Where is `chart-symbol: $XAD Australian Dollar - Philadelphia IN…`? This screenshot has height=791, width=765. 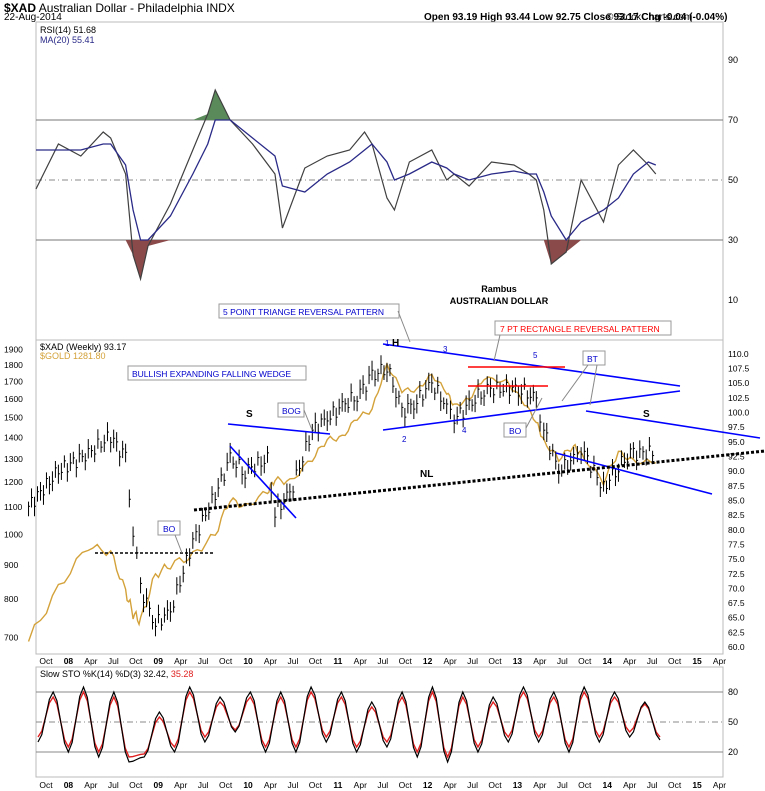
chart-symbol: $XAD Australian Dollar - Philadelphia IN… is located at coordinates (119, 8).